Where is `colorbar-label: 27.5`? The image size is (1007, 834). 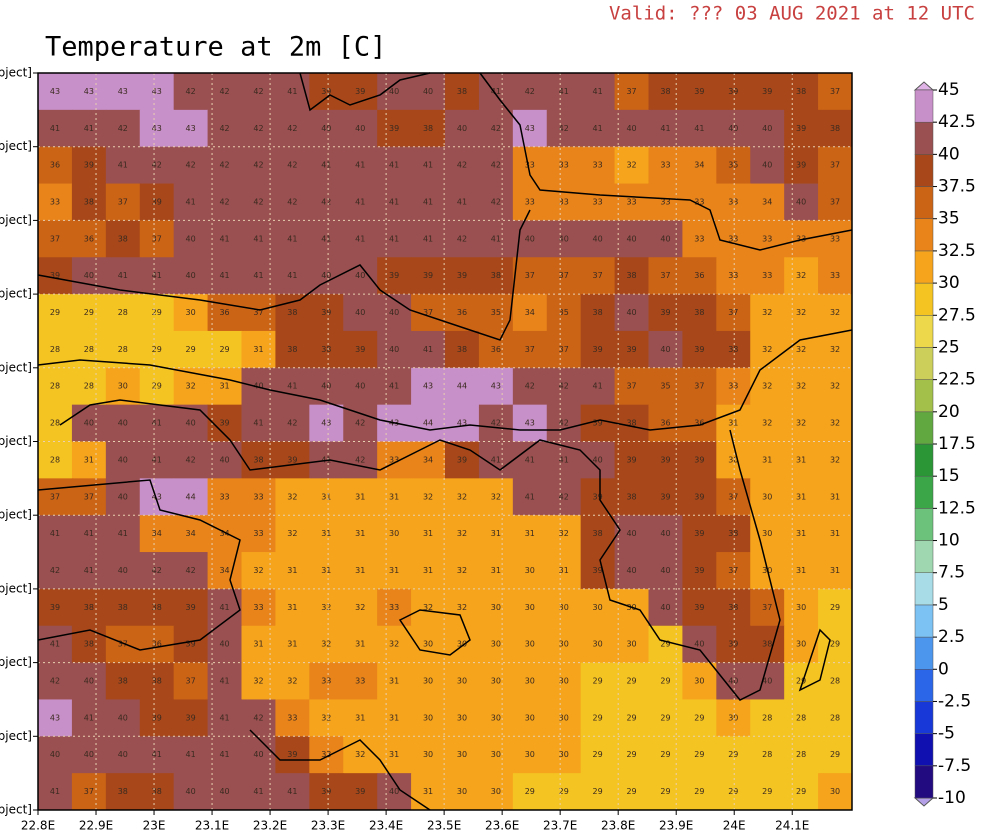
colorbar-label: 27.5 is located at coordinates (957, 315).